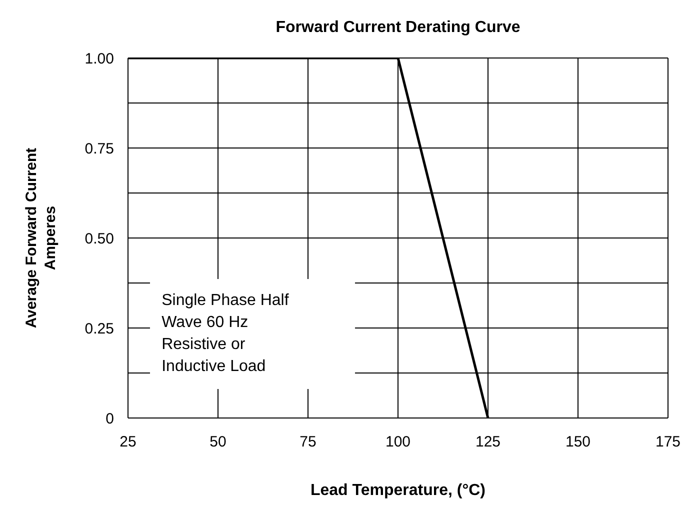 The width and height of the screenshot is (696, 520). I want to click on y-tick-label: 0.75, so click(99, 149).